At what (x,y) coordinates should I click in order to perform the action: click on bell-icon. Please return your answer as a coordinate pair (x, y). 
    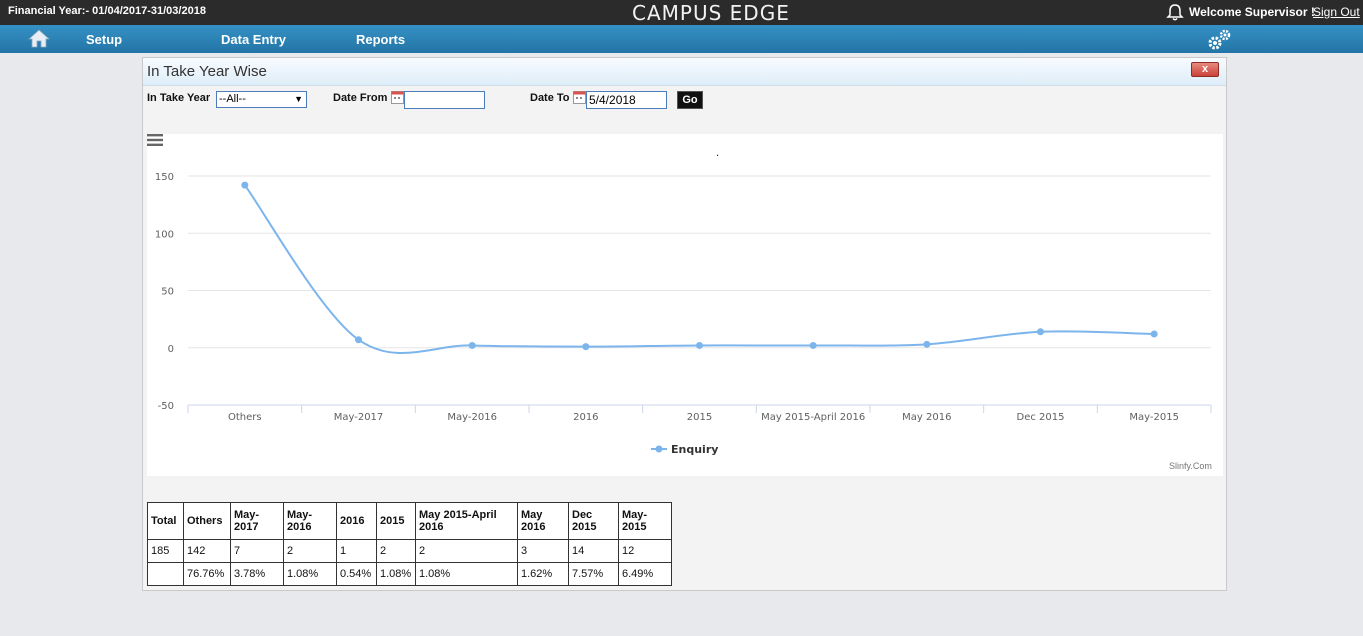
    Looking at the image, I should click on (1175, 12).